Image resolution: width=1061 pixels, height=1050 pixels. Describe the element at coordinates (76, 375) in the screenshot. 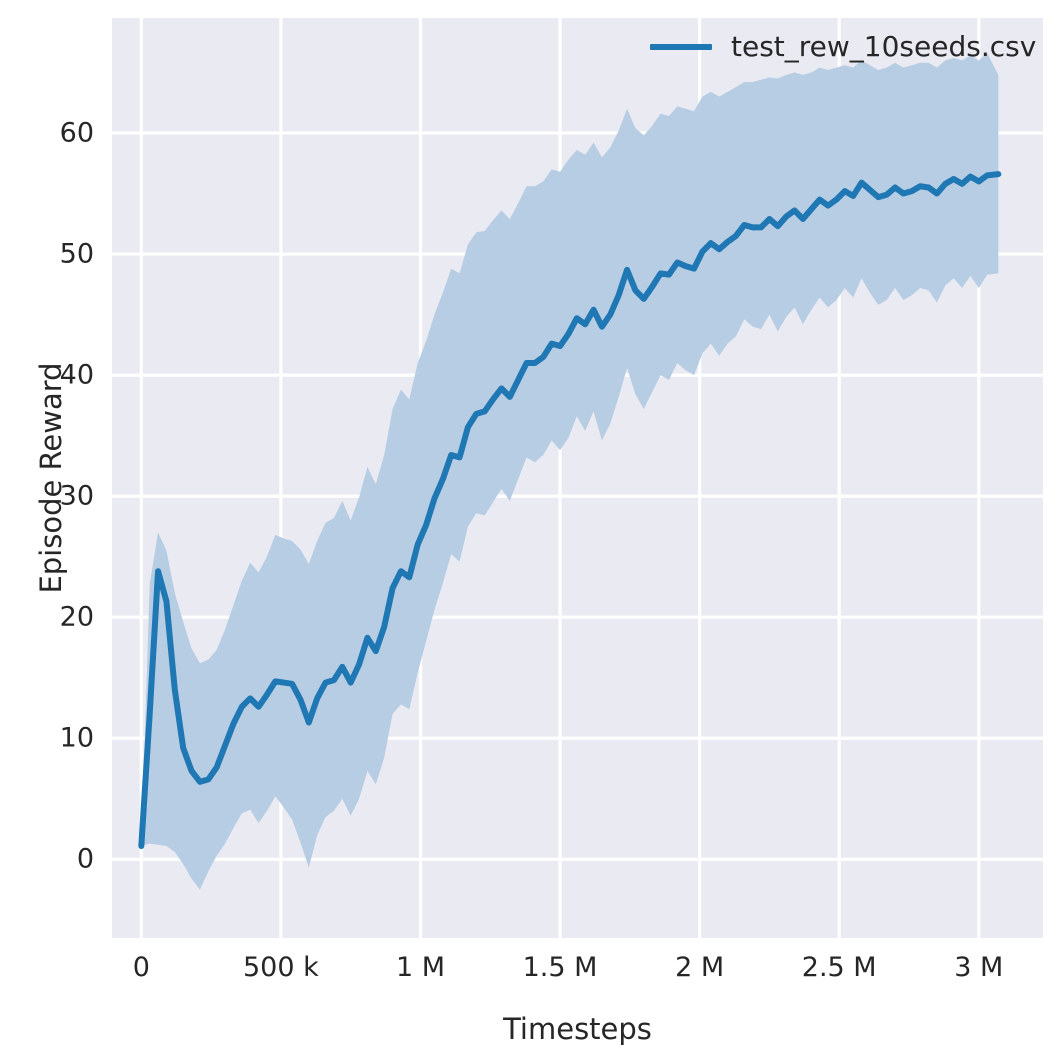

I see `y-tick-label: 40` at that location.